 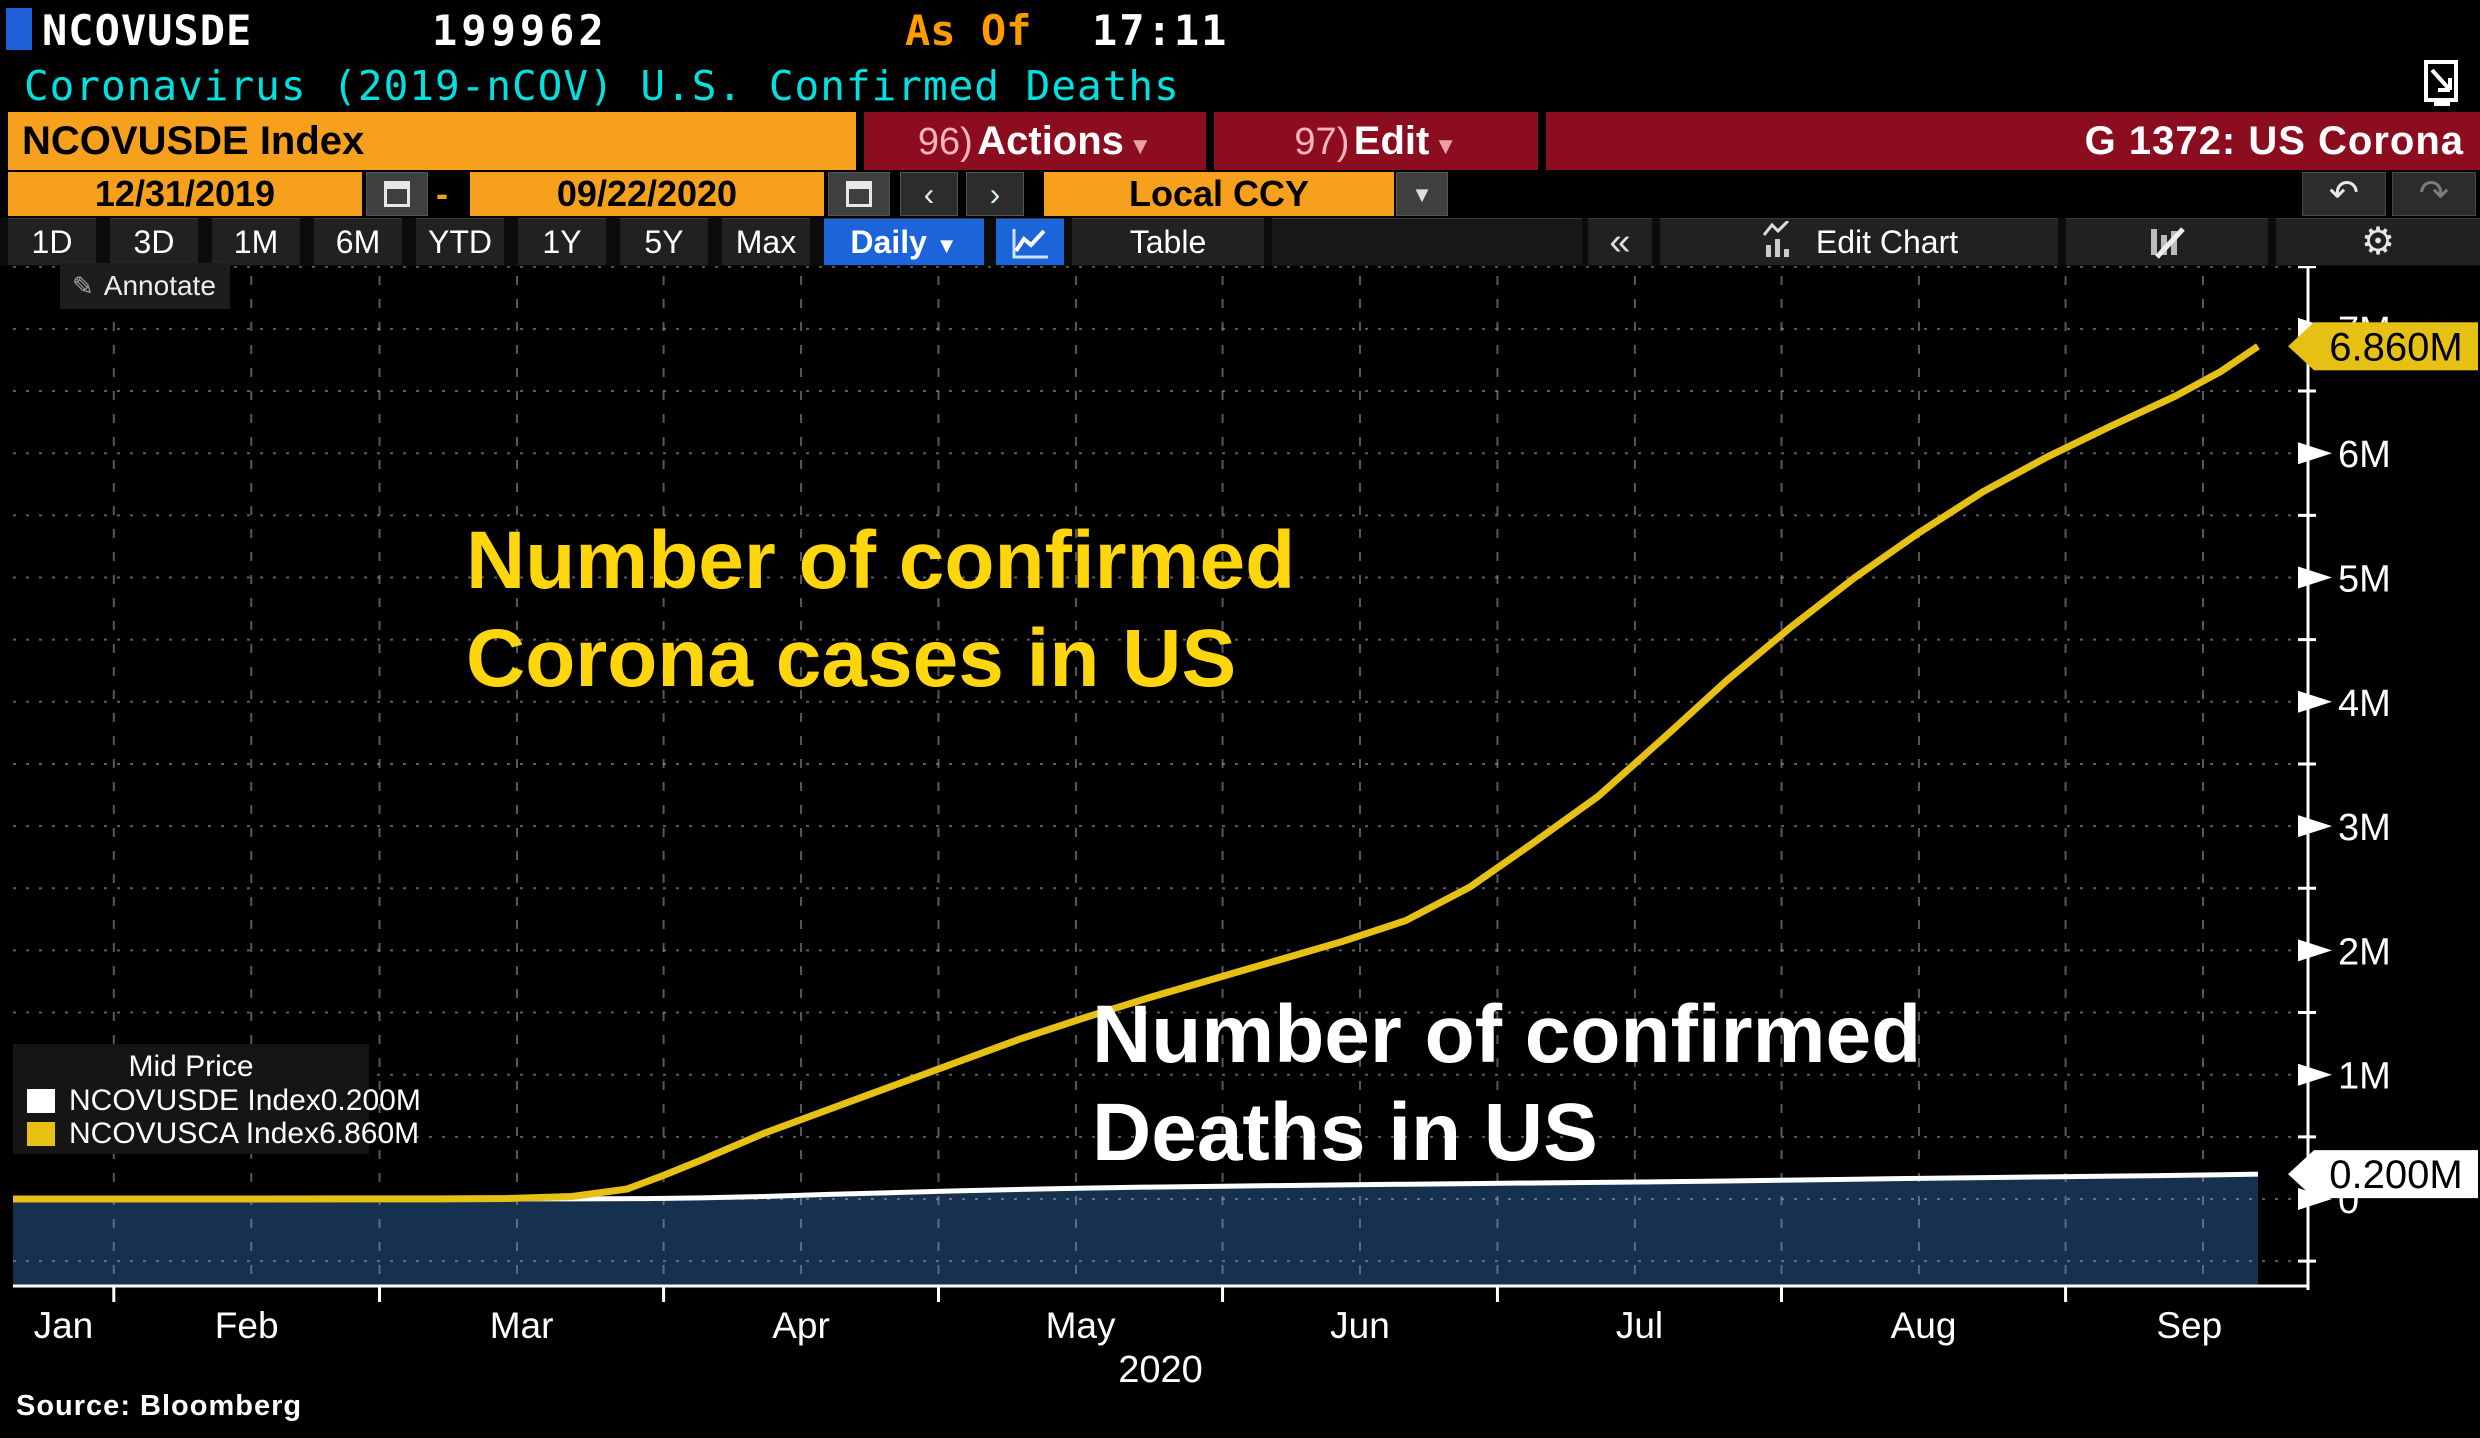 What do you see at coordinates (52, 241) in the screenshot?
I see `period-button-1d: 1D` at bounding box center [52, 241].